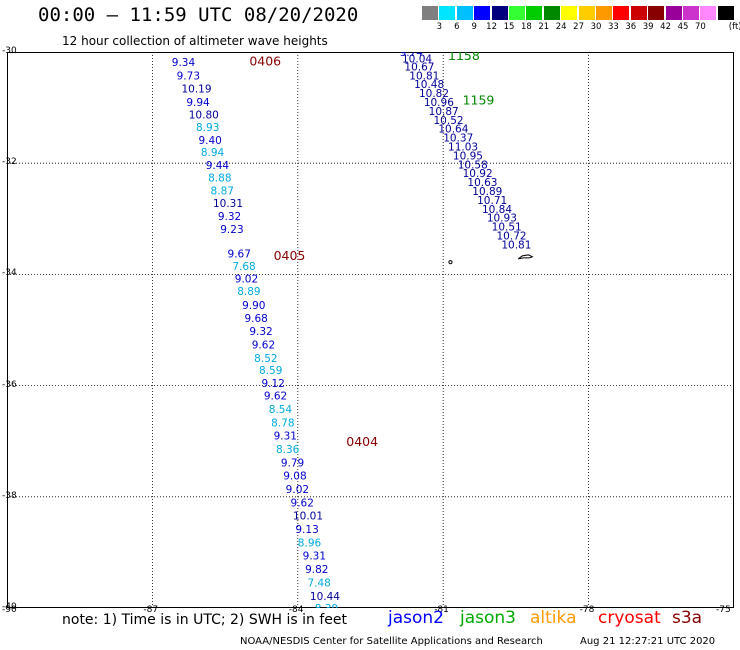 The height and width of the screenshot is (650, 740). I want to click on wave-height-label: 10.71, so click(492, 201).